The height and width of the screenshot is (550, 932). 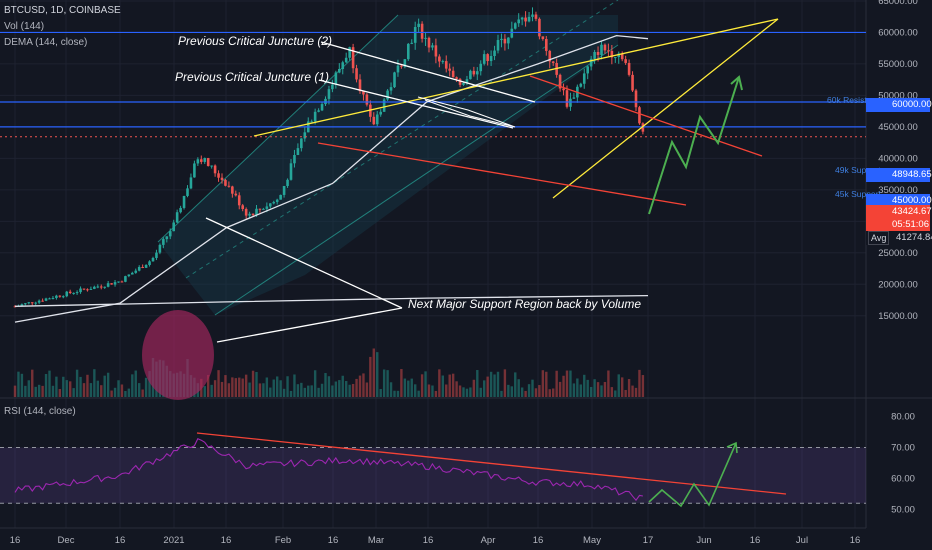 I want to click on rsi-pane, so click(x=433, y=470).